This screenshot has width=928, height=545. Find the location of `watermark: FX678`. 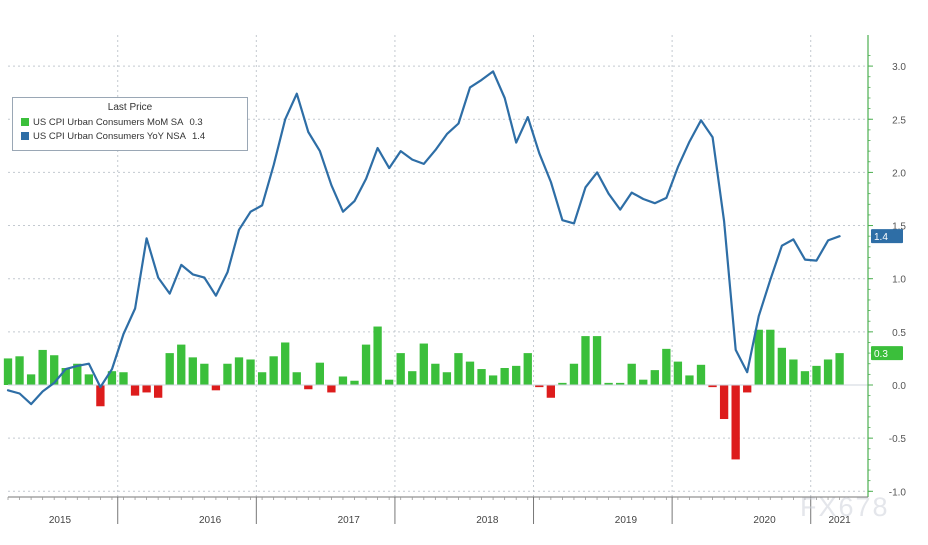

watermark: FX678 is located at coordinates (845, 507).